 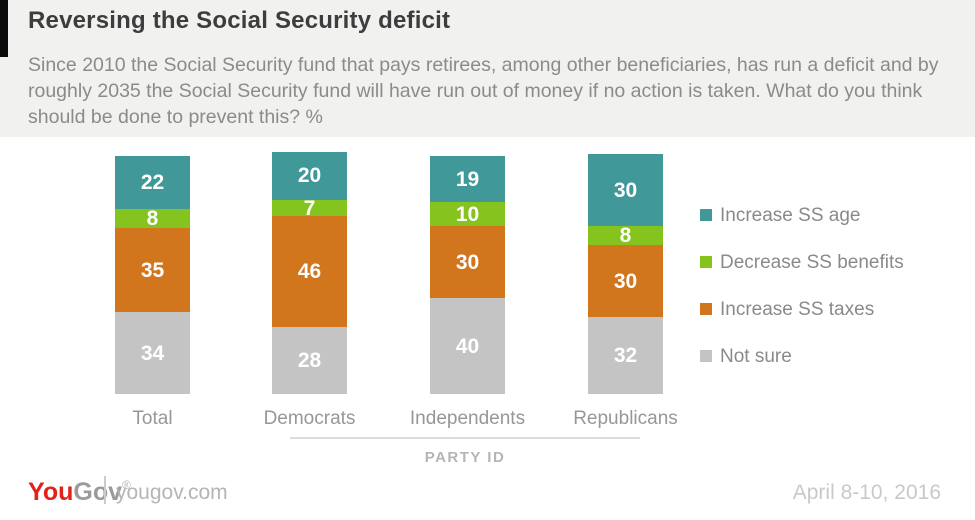 I want to click on bar-democrats: 20 7 46 28, so click(x=309, y=272).